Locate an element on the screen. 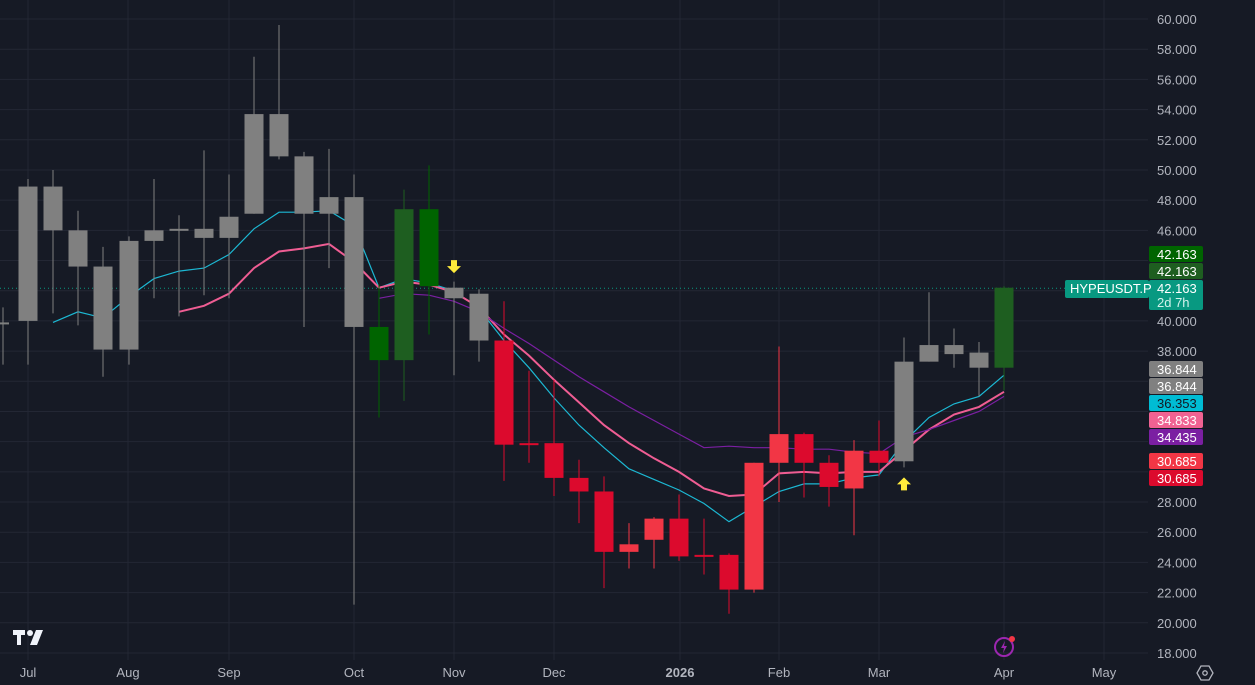 The width and height of the screenshot is (1255, 685). price-tick-label: 52.000 is located at coordinates (1177, 140).